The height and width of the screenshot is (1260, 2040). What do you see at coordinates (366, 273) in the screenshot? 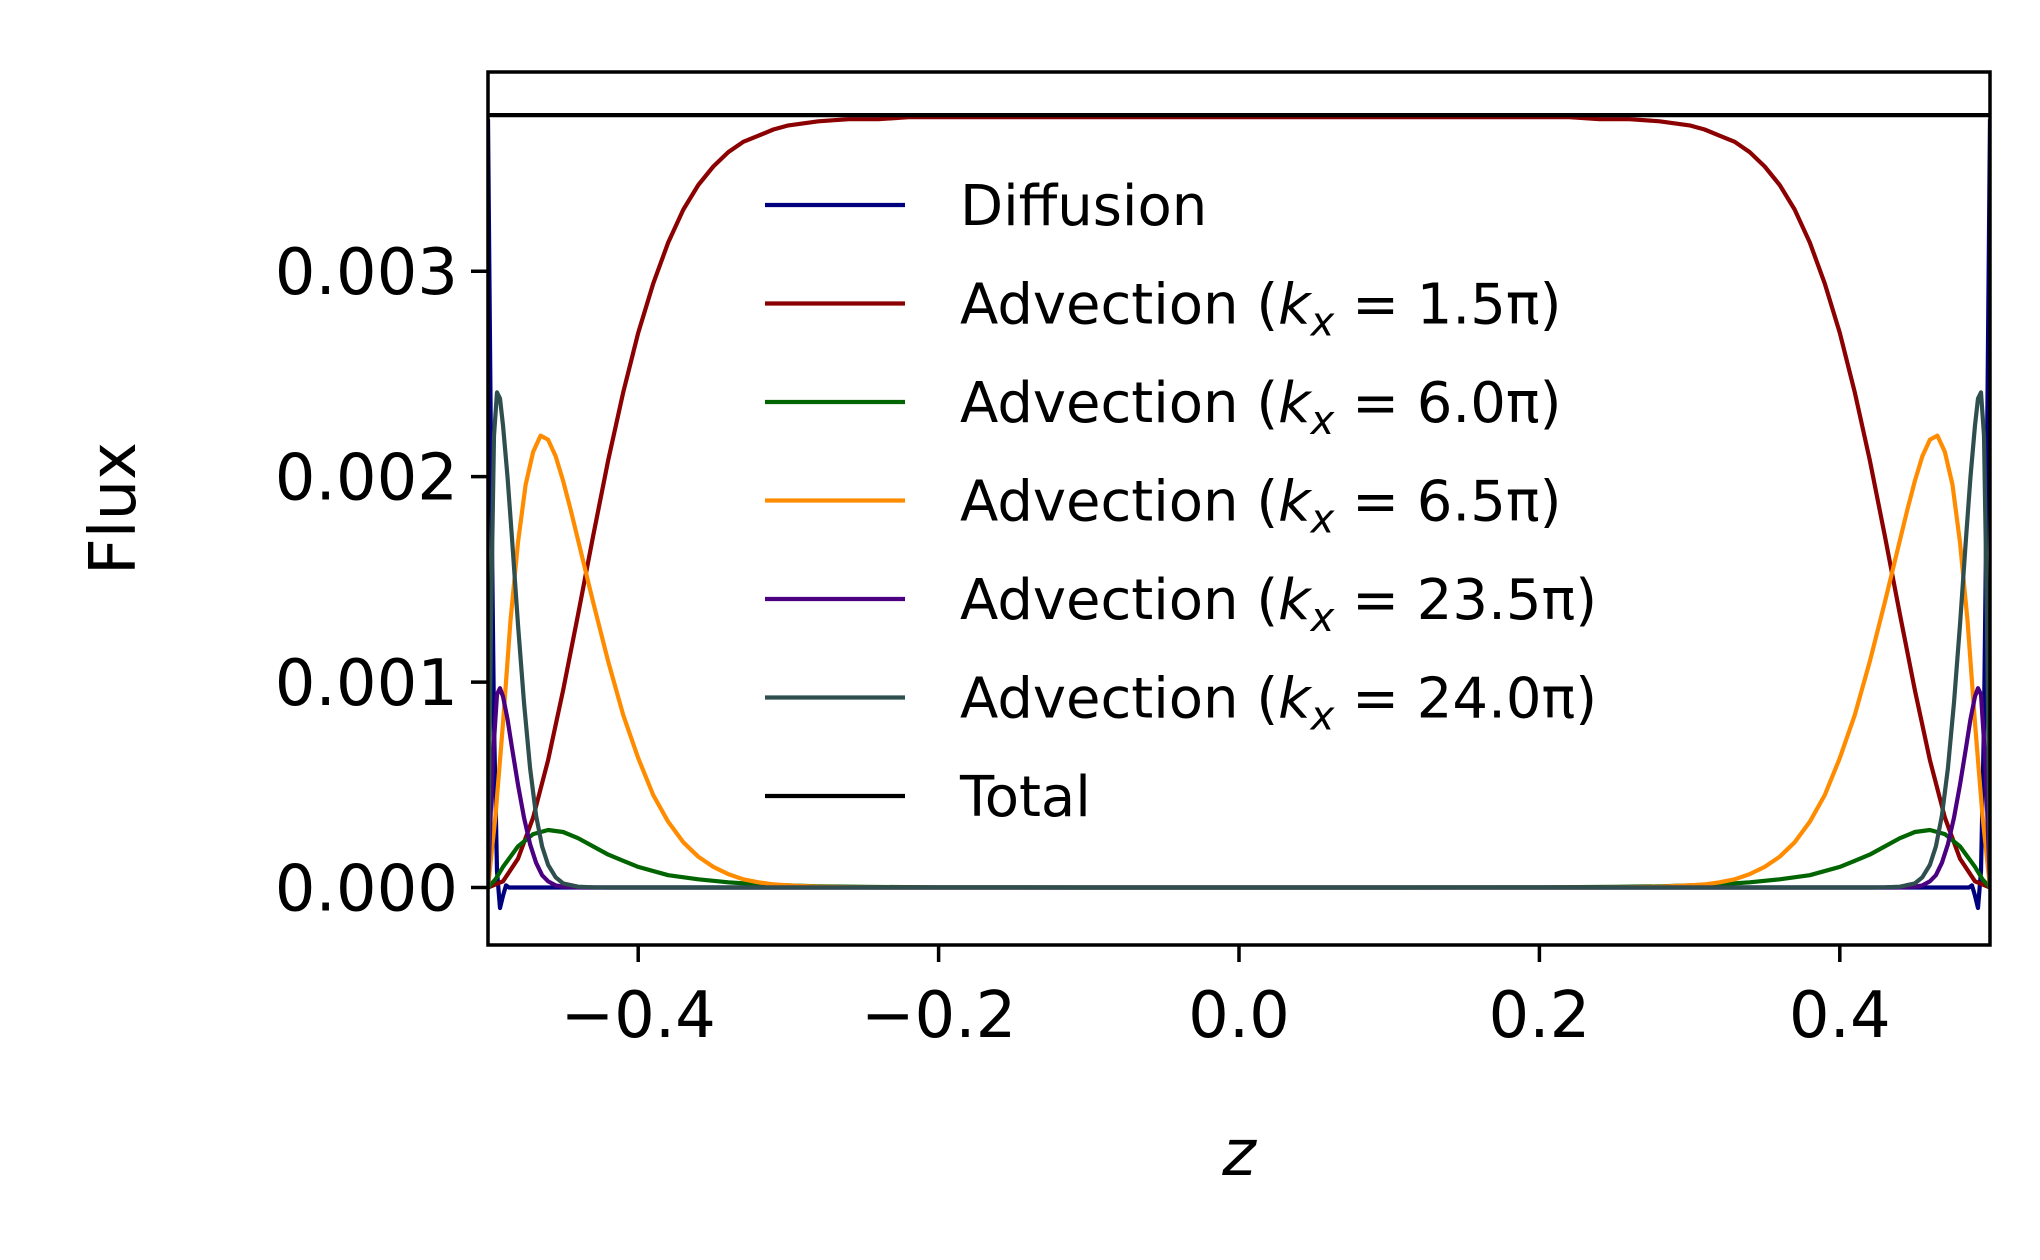
I see `y-tick-label: 0.003` at bounding box center [366, 273].